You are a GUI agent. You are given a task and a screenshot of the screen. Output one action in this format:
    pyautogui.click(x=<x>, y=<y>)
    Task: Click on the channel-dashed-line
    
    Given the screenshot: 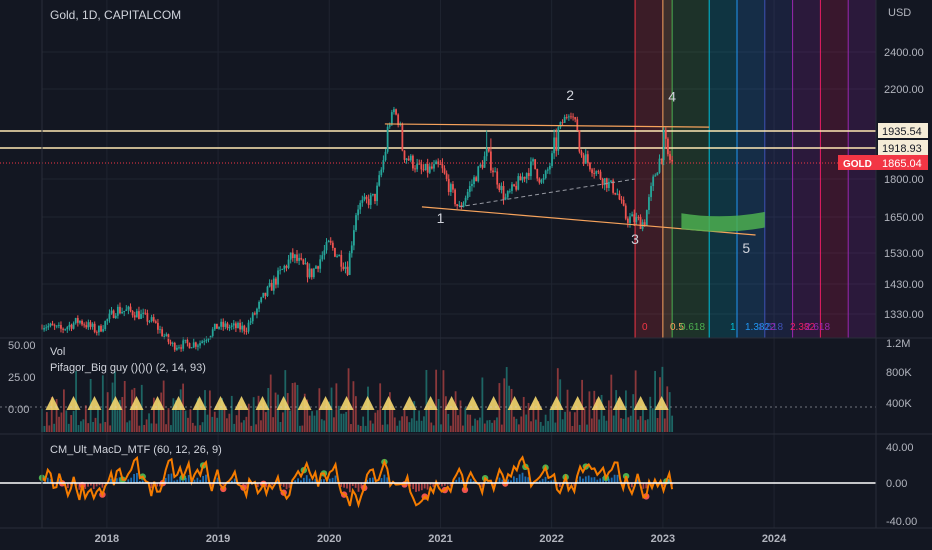 What is the action you would take?
    pyautogui.click(x=547, y=193)
    